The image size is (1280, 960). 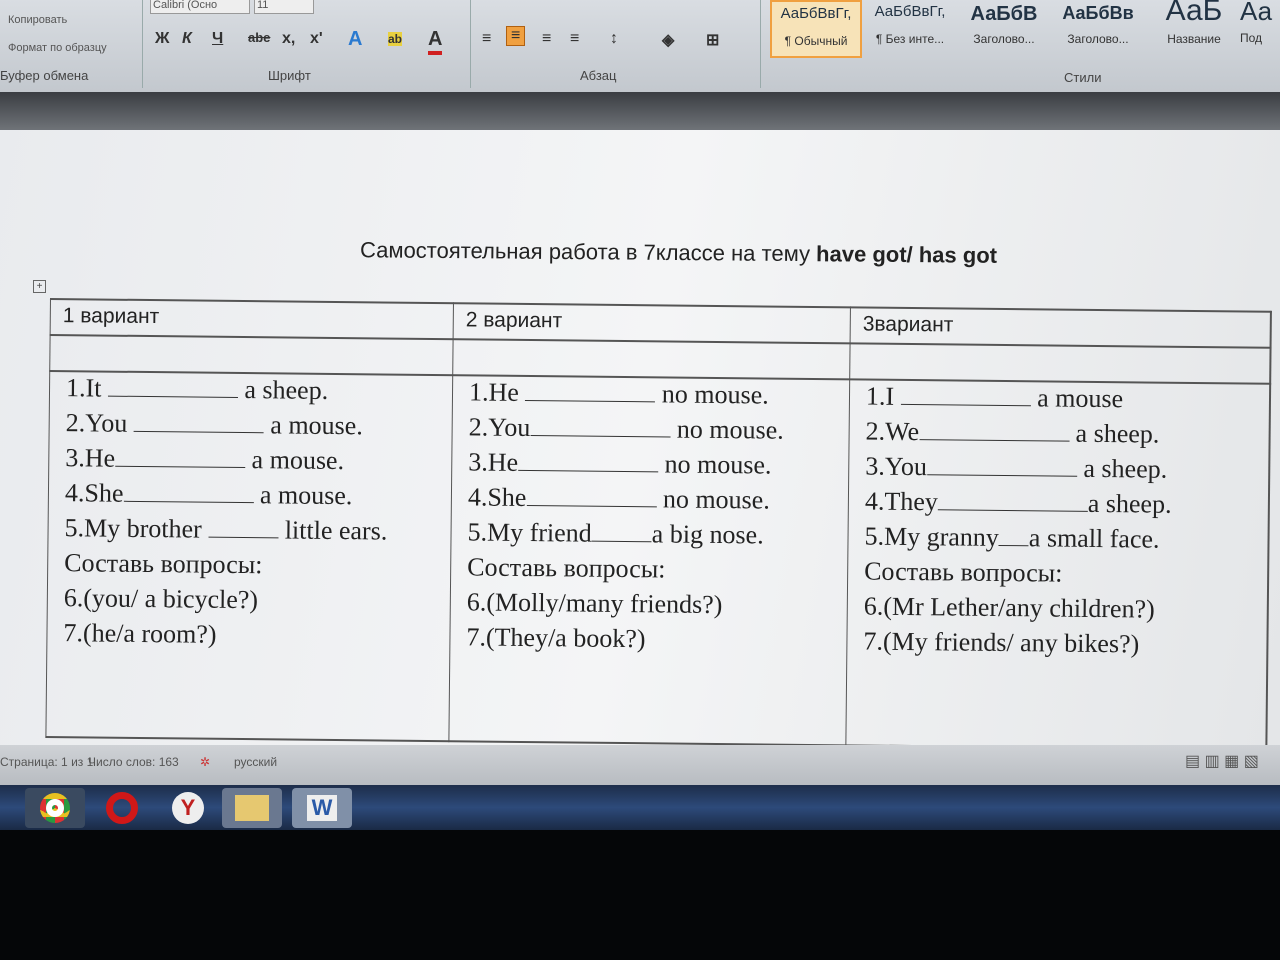 I want to click on word-icon: W, so click(x=322, y=808).